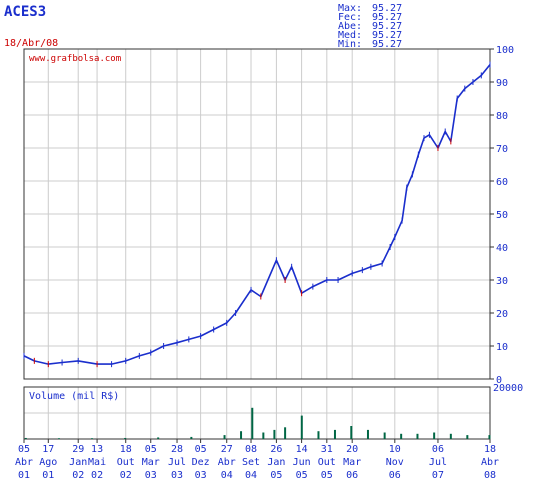 The image size is (545, 490). What do you see at coordinates (257, 423) in the screenshot?
I see `volume-bars` at bounding box center [257, 423].